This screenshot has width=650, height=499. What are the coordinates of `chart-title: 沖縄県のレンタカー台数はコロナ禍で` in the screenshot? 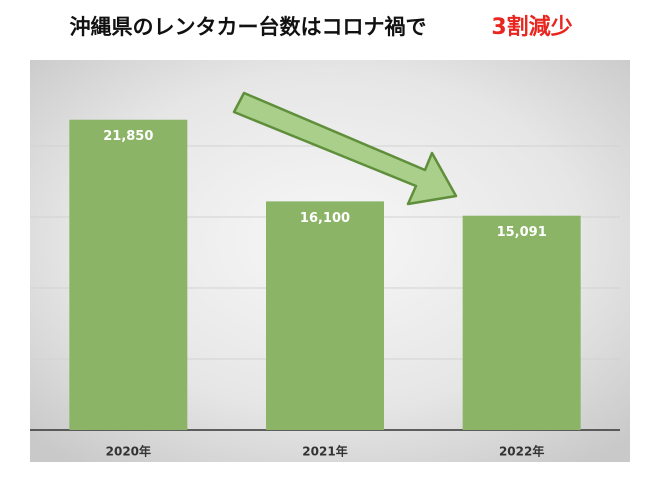 It's located at (248, 27).